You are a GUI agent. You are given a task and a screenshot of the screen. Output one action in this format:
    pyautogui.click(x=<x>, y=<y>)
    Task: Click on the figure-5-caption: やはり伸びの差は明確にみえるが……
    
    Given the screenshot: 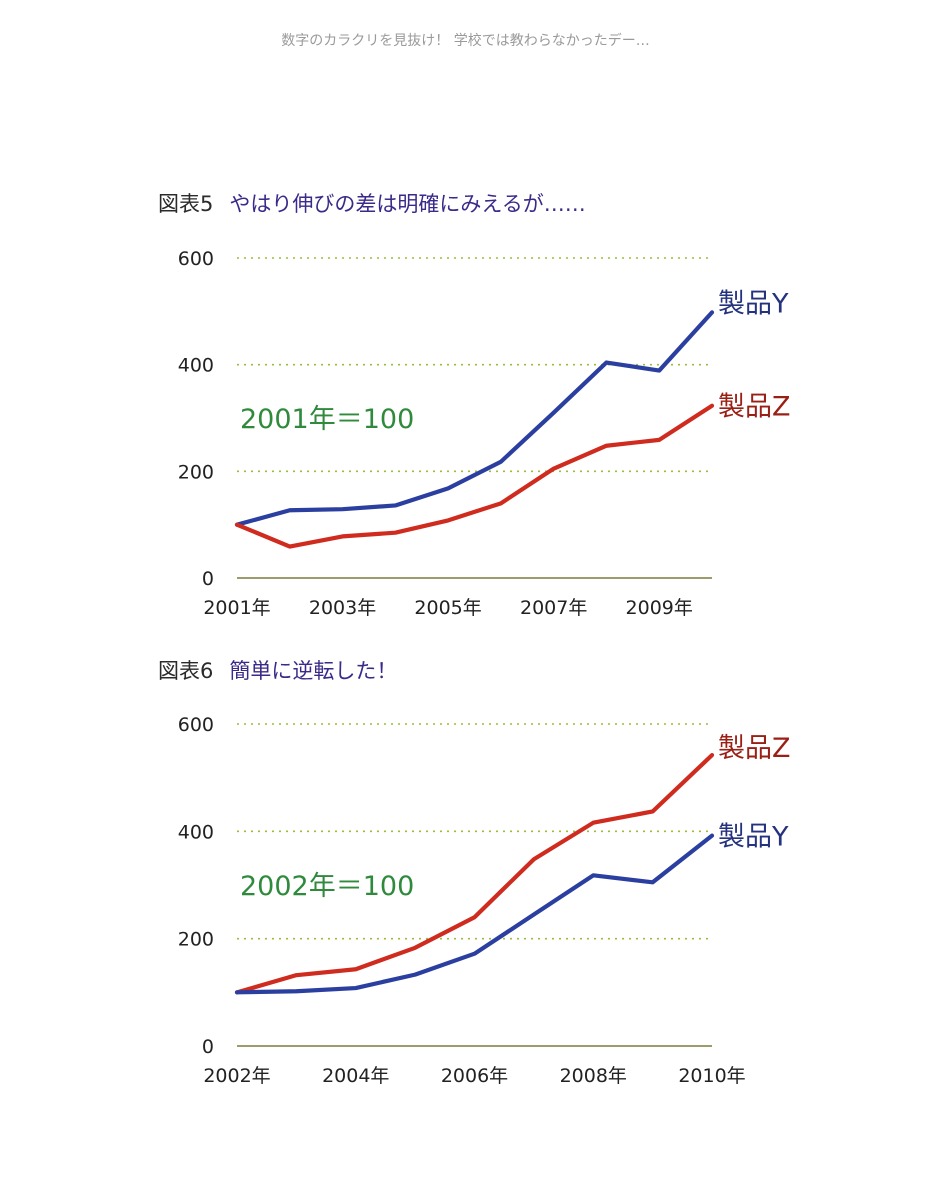 What is the action you would take?
    pyautogui.click(x=407, y=204)
    